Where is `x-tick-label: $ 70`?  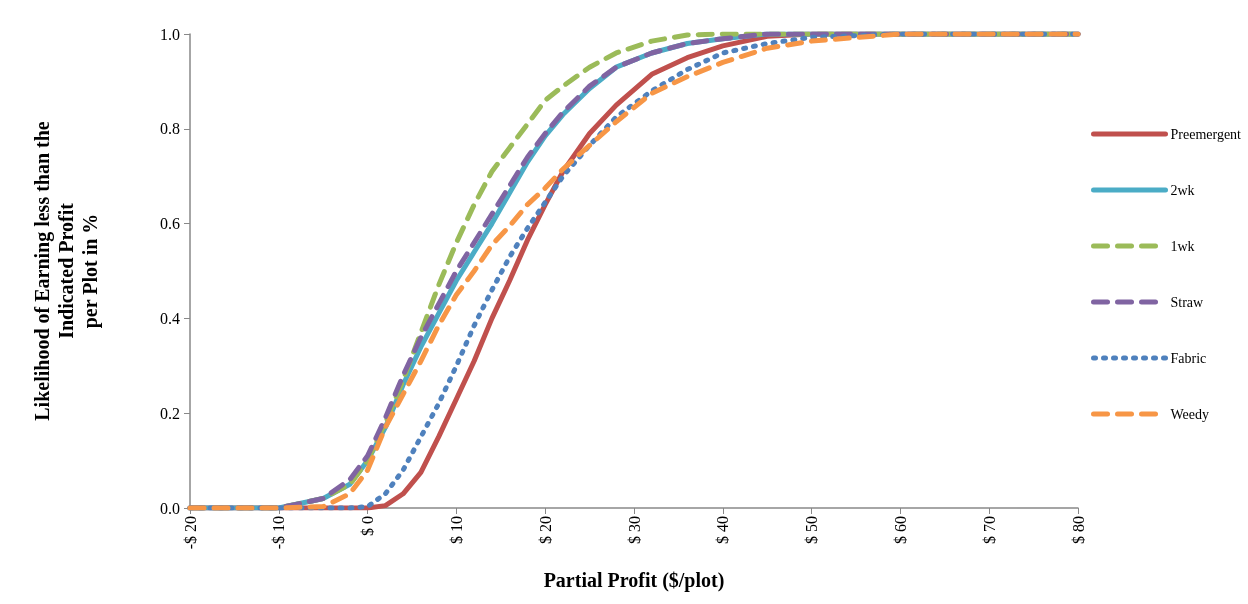
x-tick-label: $ 70 is located at coordinates (989, 530).